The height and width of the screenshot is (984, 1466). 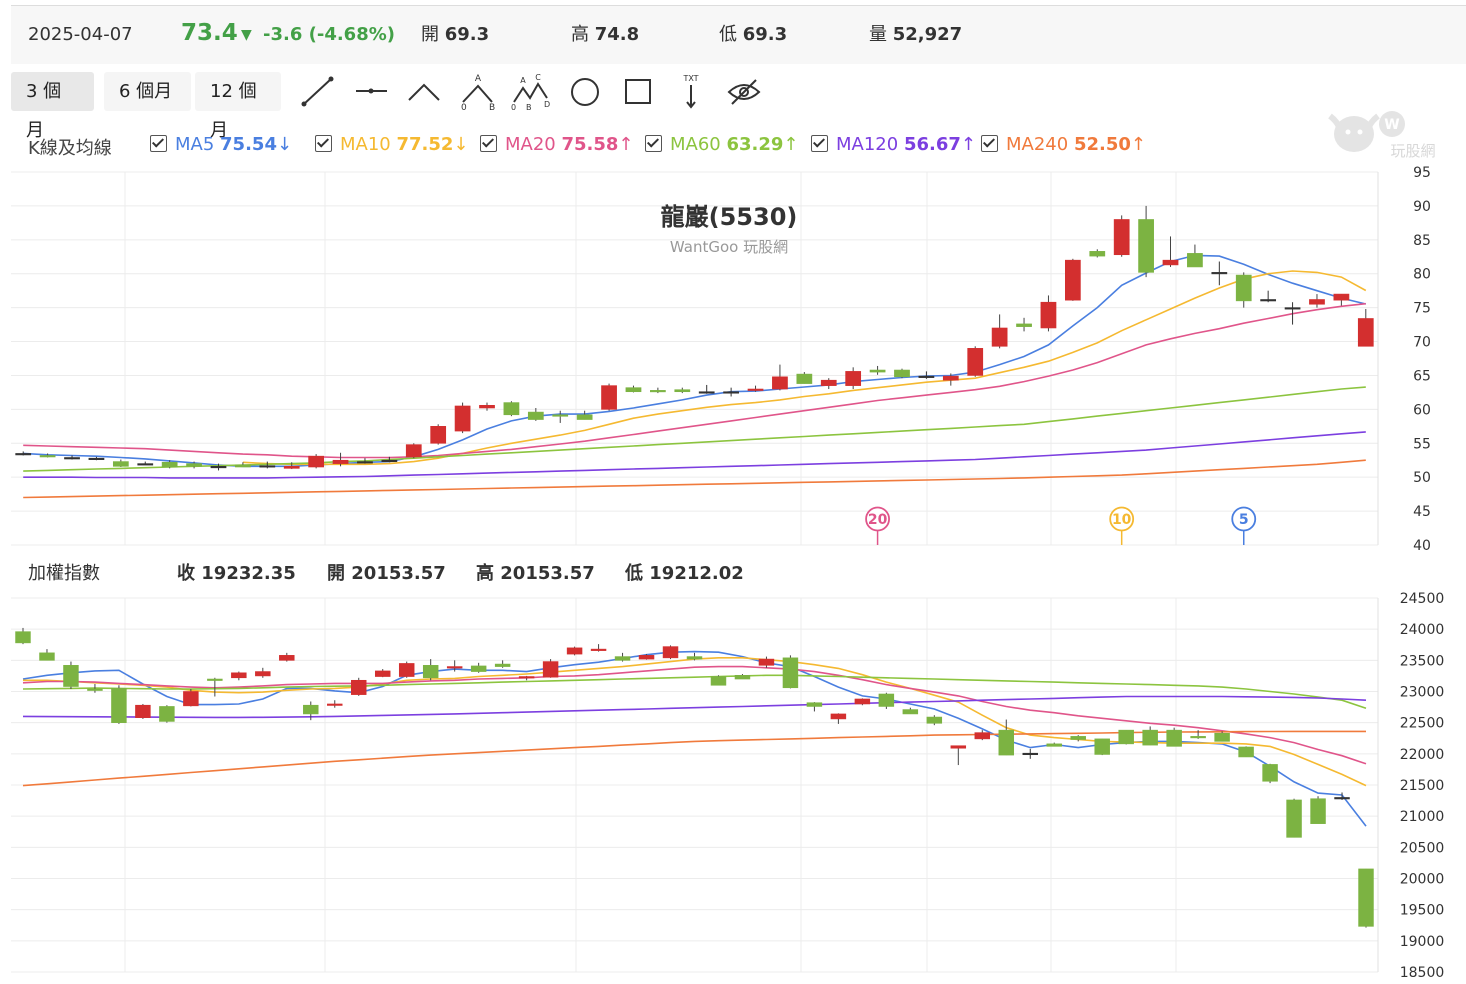 What do you see at coordinates (147, 91) in the screenshot?
I see `range-6-months-button: 6 個月` at bounding box center [147, 91].